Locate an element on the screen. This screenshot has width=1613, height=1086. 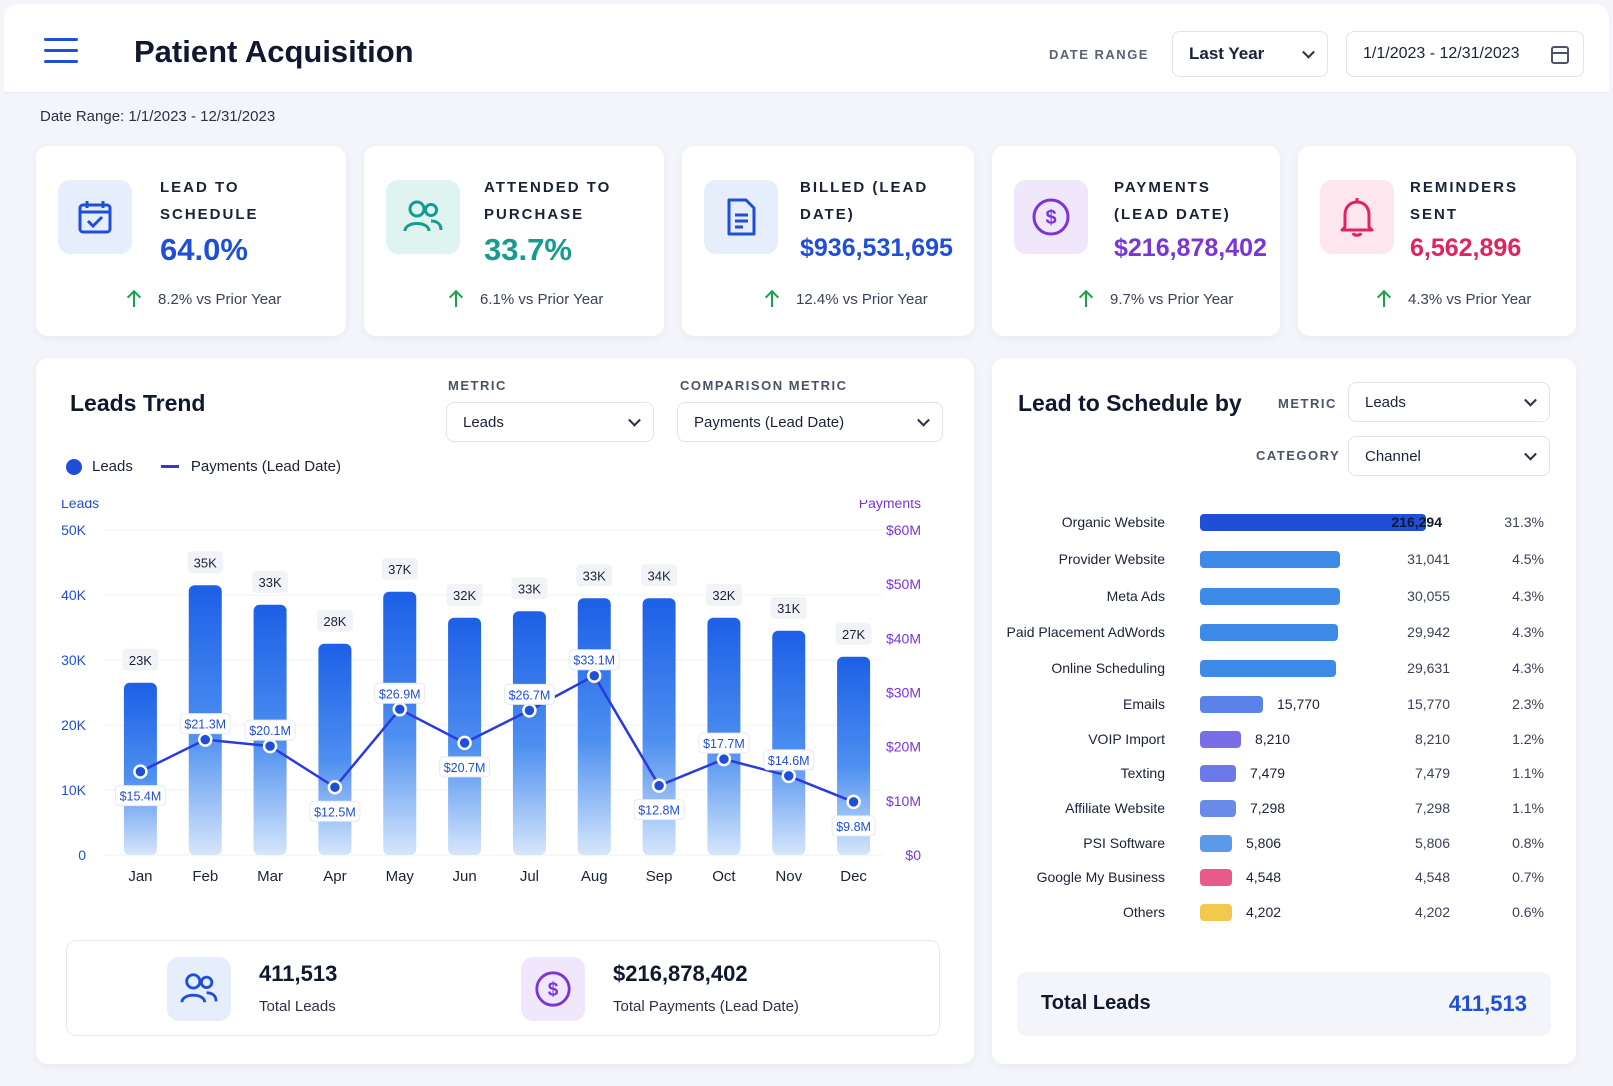
channel-bar-label: 4,202 is located at coordinates (1264, 912).